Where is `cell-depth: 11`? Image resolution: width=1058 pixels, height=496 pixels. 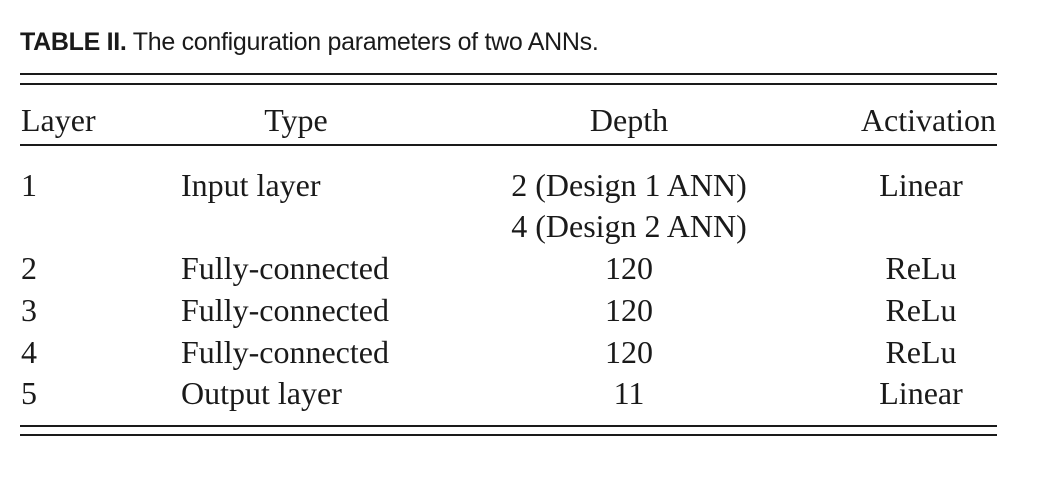 cell-depth: 11 is located at coordinates (629, 393).